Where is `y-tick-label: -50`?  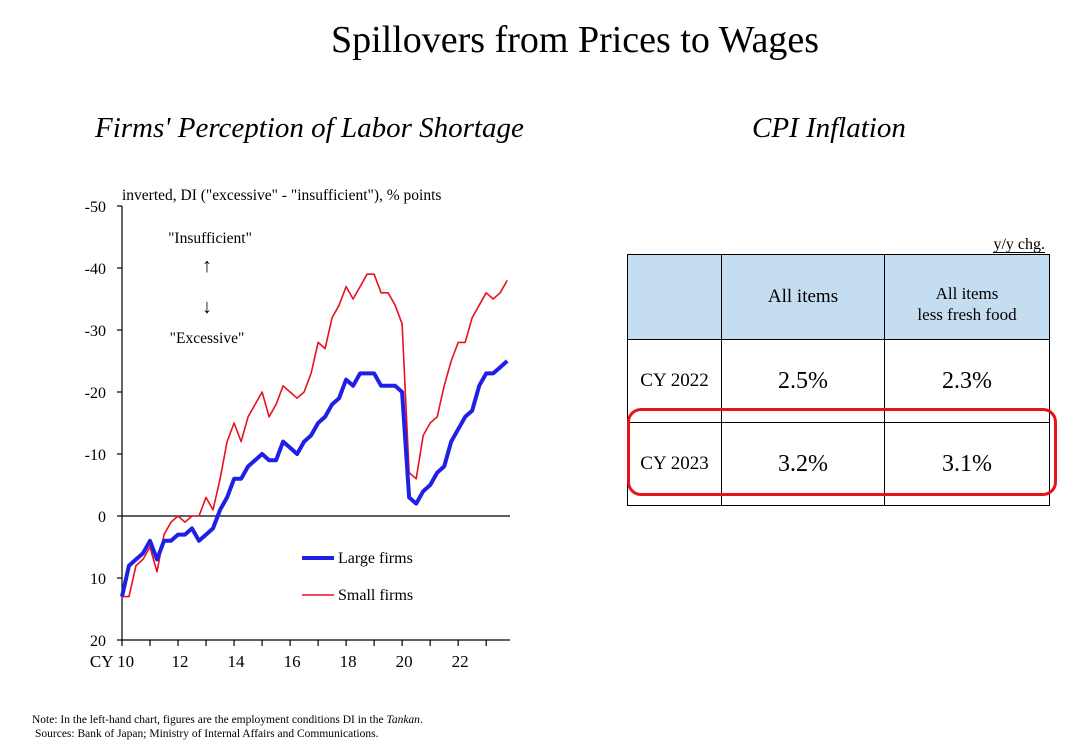 y-tick-label: -50 is located at coordinates (95, 207).